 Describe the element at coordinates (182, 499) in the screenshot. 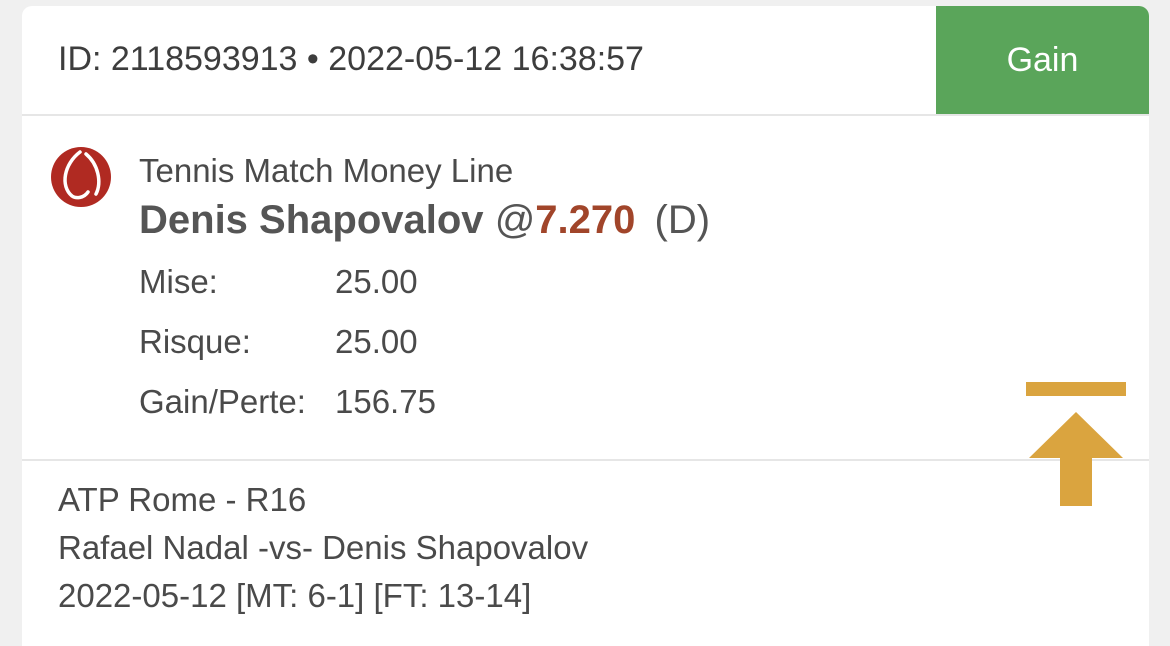

I see `event-competition: ATP Rome - R16` at that location.